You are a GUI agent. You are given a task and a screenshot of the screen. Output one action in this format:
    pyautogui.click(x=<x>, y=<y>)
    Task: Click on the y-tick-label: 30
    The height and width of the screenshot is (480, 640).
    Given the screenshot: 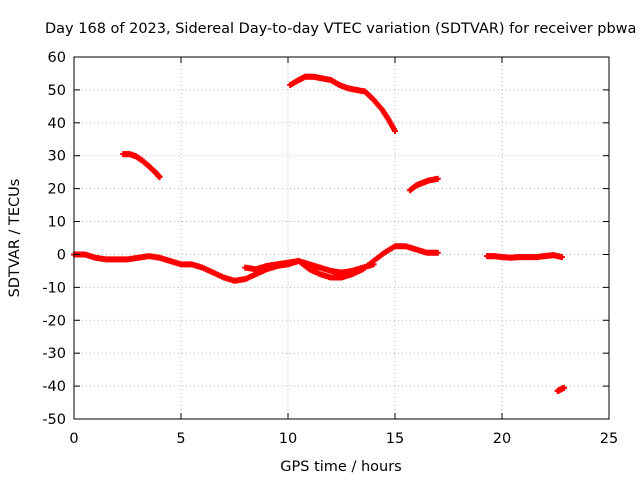 What is the action you would take?
    pyautogui.click(x=57, y=157)
    